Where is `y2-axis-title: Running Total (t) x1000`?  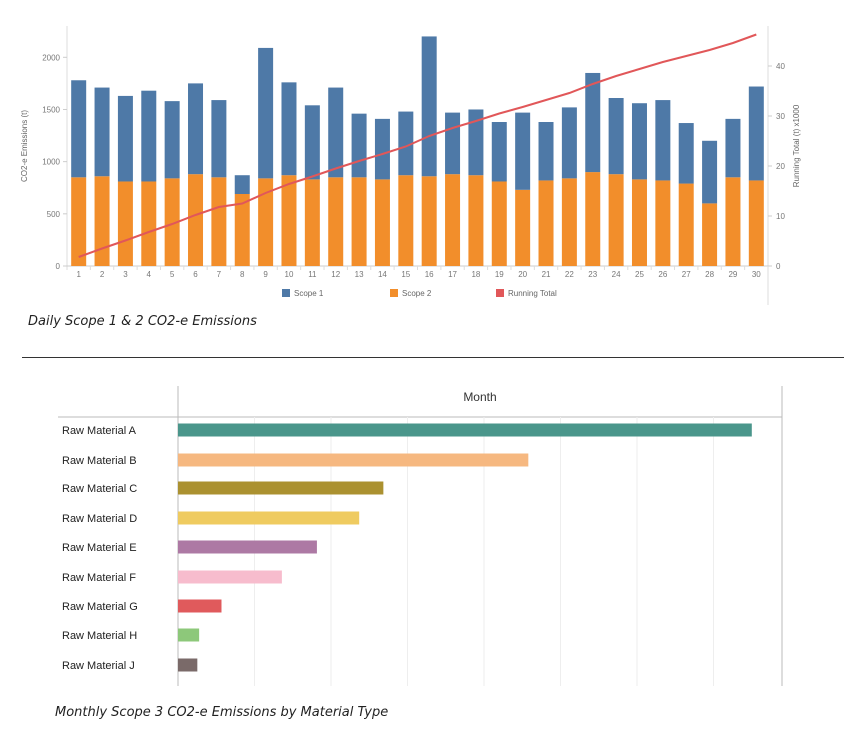
y2-axis-title: Running Total (t) x1000 is located at coordinates (796, 145).